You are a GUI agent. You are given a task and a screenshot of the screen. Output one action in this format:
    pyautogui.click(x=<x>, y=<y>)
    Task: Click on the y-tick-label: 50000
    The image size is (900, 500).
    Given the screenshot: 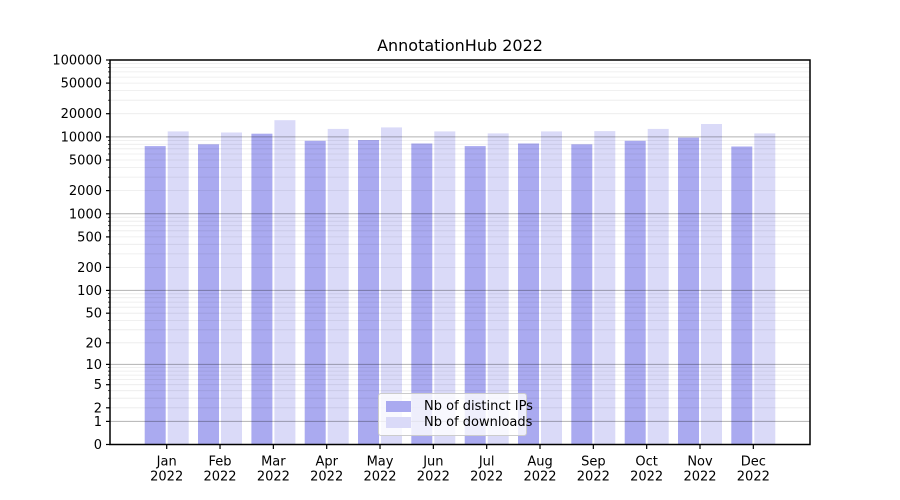 What is the action you would take?
    pyautogui.click(x=81, y=84)
    